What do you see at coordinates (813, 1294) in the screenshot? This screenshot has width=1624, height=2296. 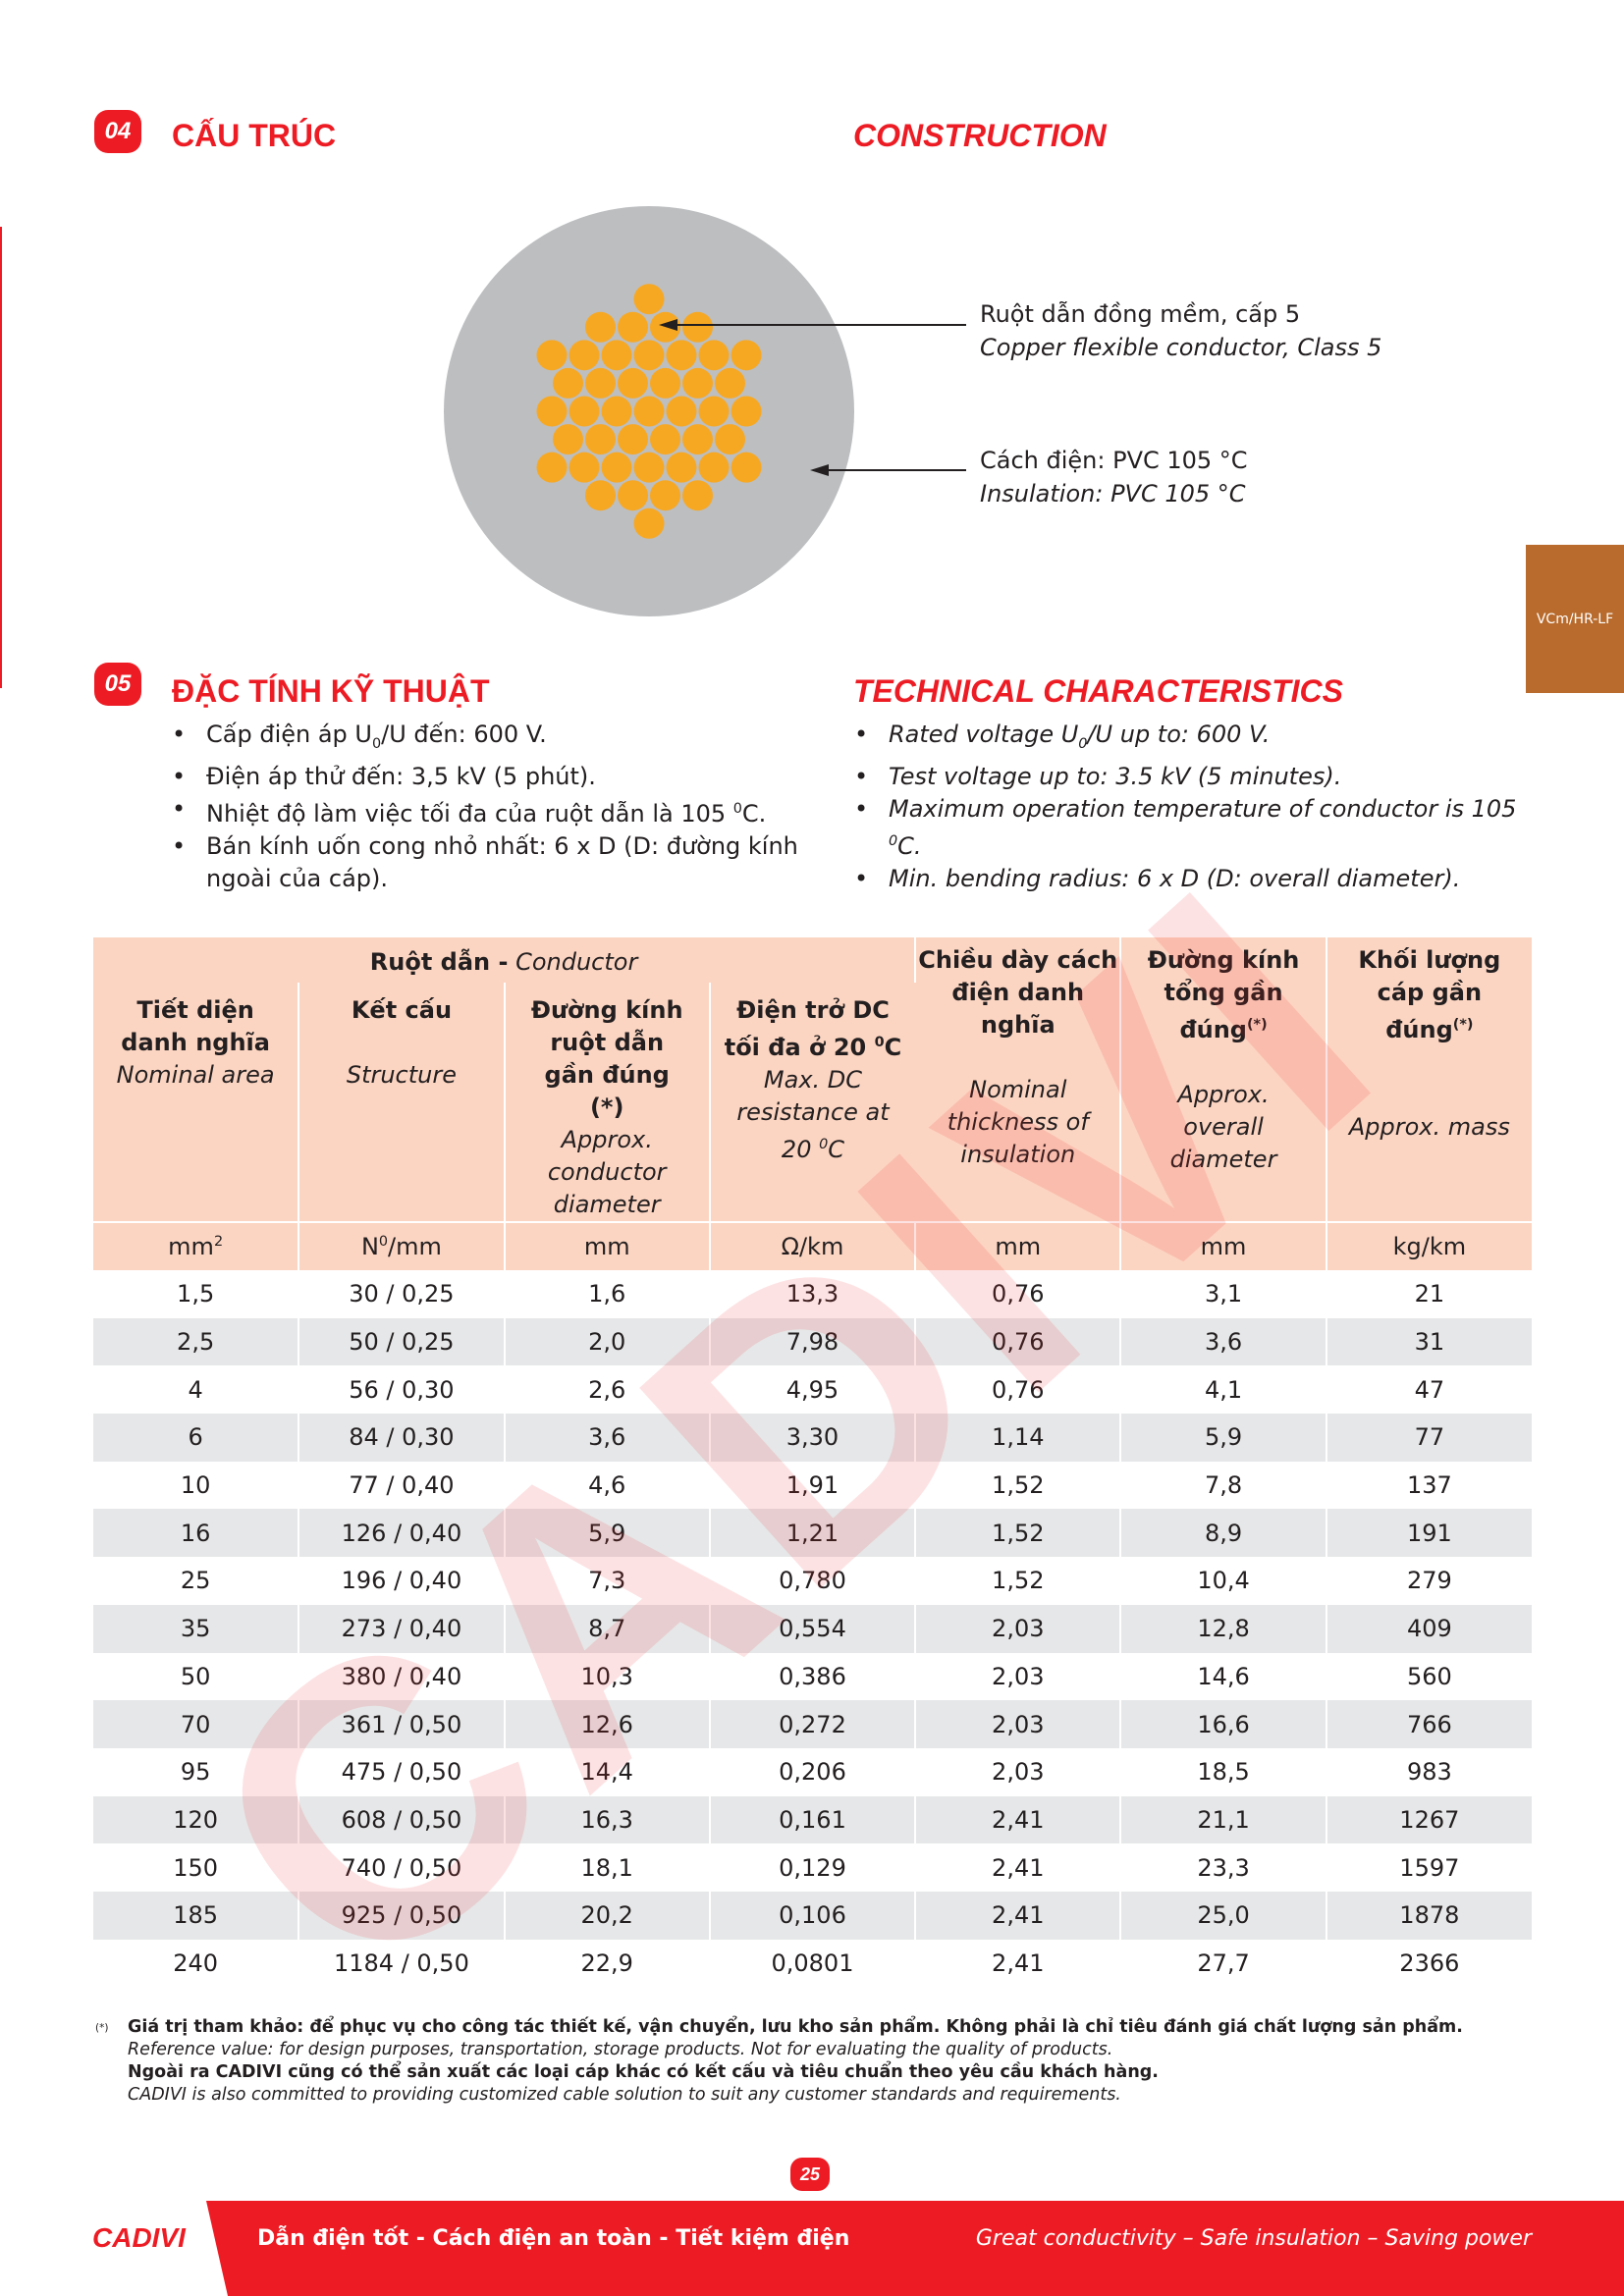 I see `table-cell: 13,3` at bounding box center [813, 1294].